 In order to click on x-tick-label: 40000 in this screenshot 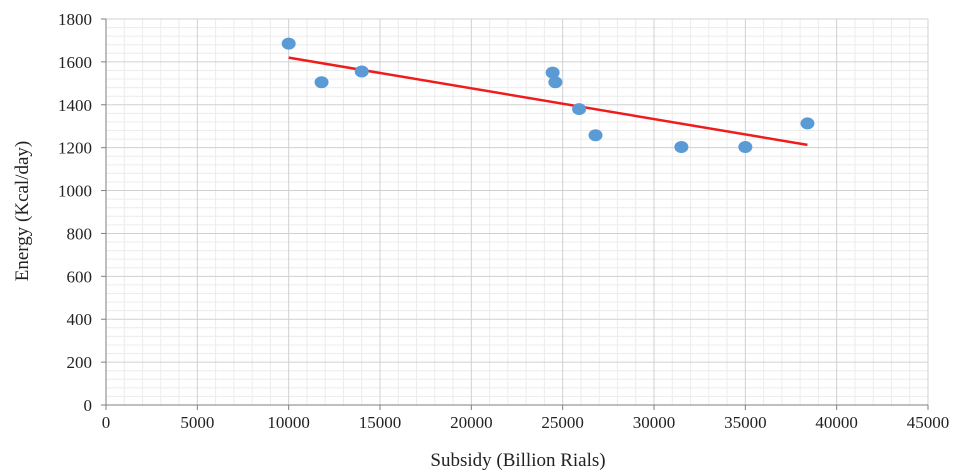, I will do `click(836, 422)`.